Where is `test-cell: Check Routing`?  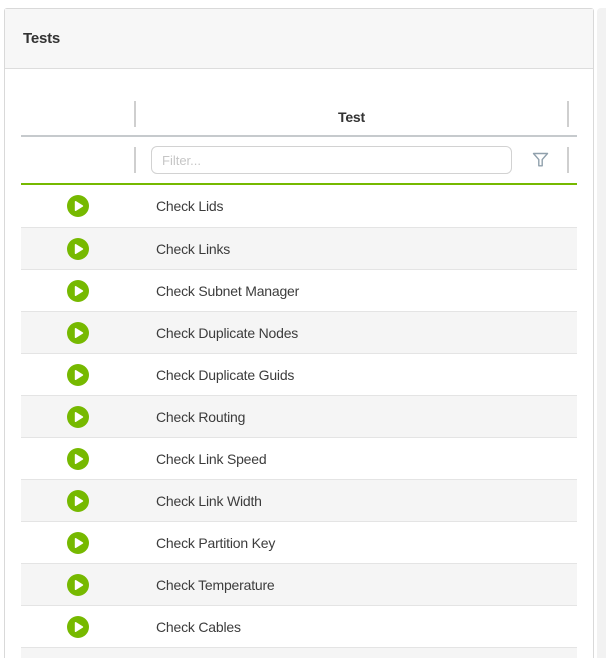 test-cell: Check Routing is located at coordinates (351, 416).